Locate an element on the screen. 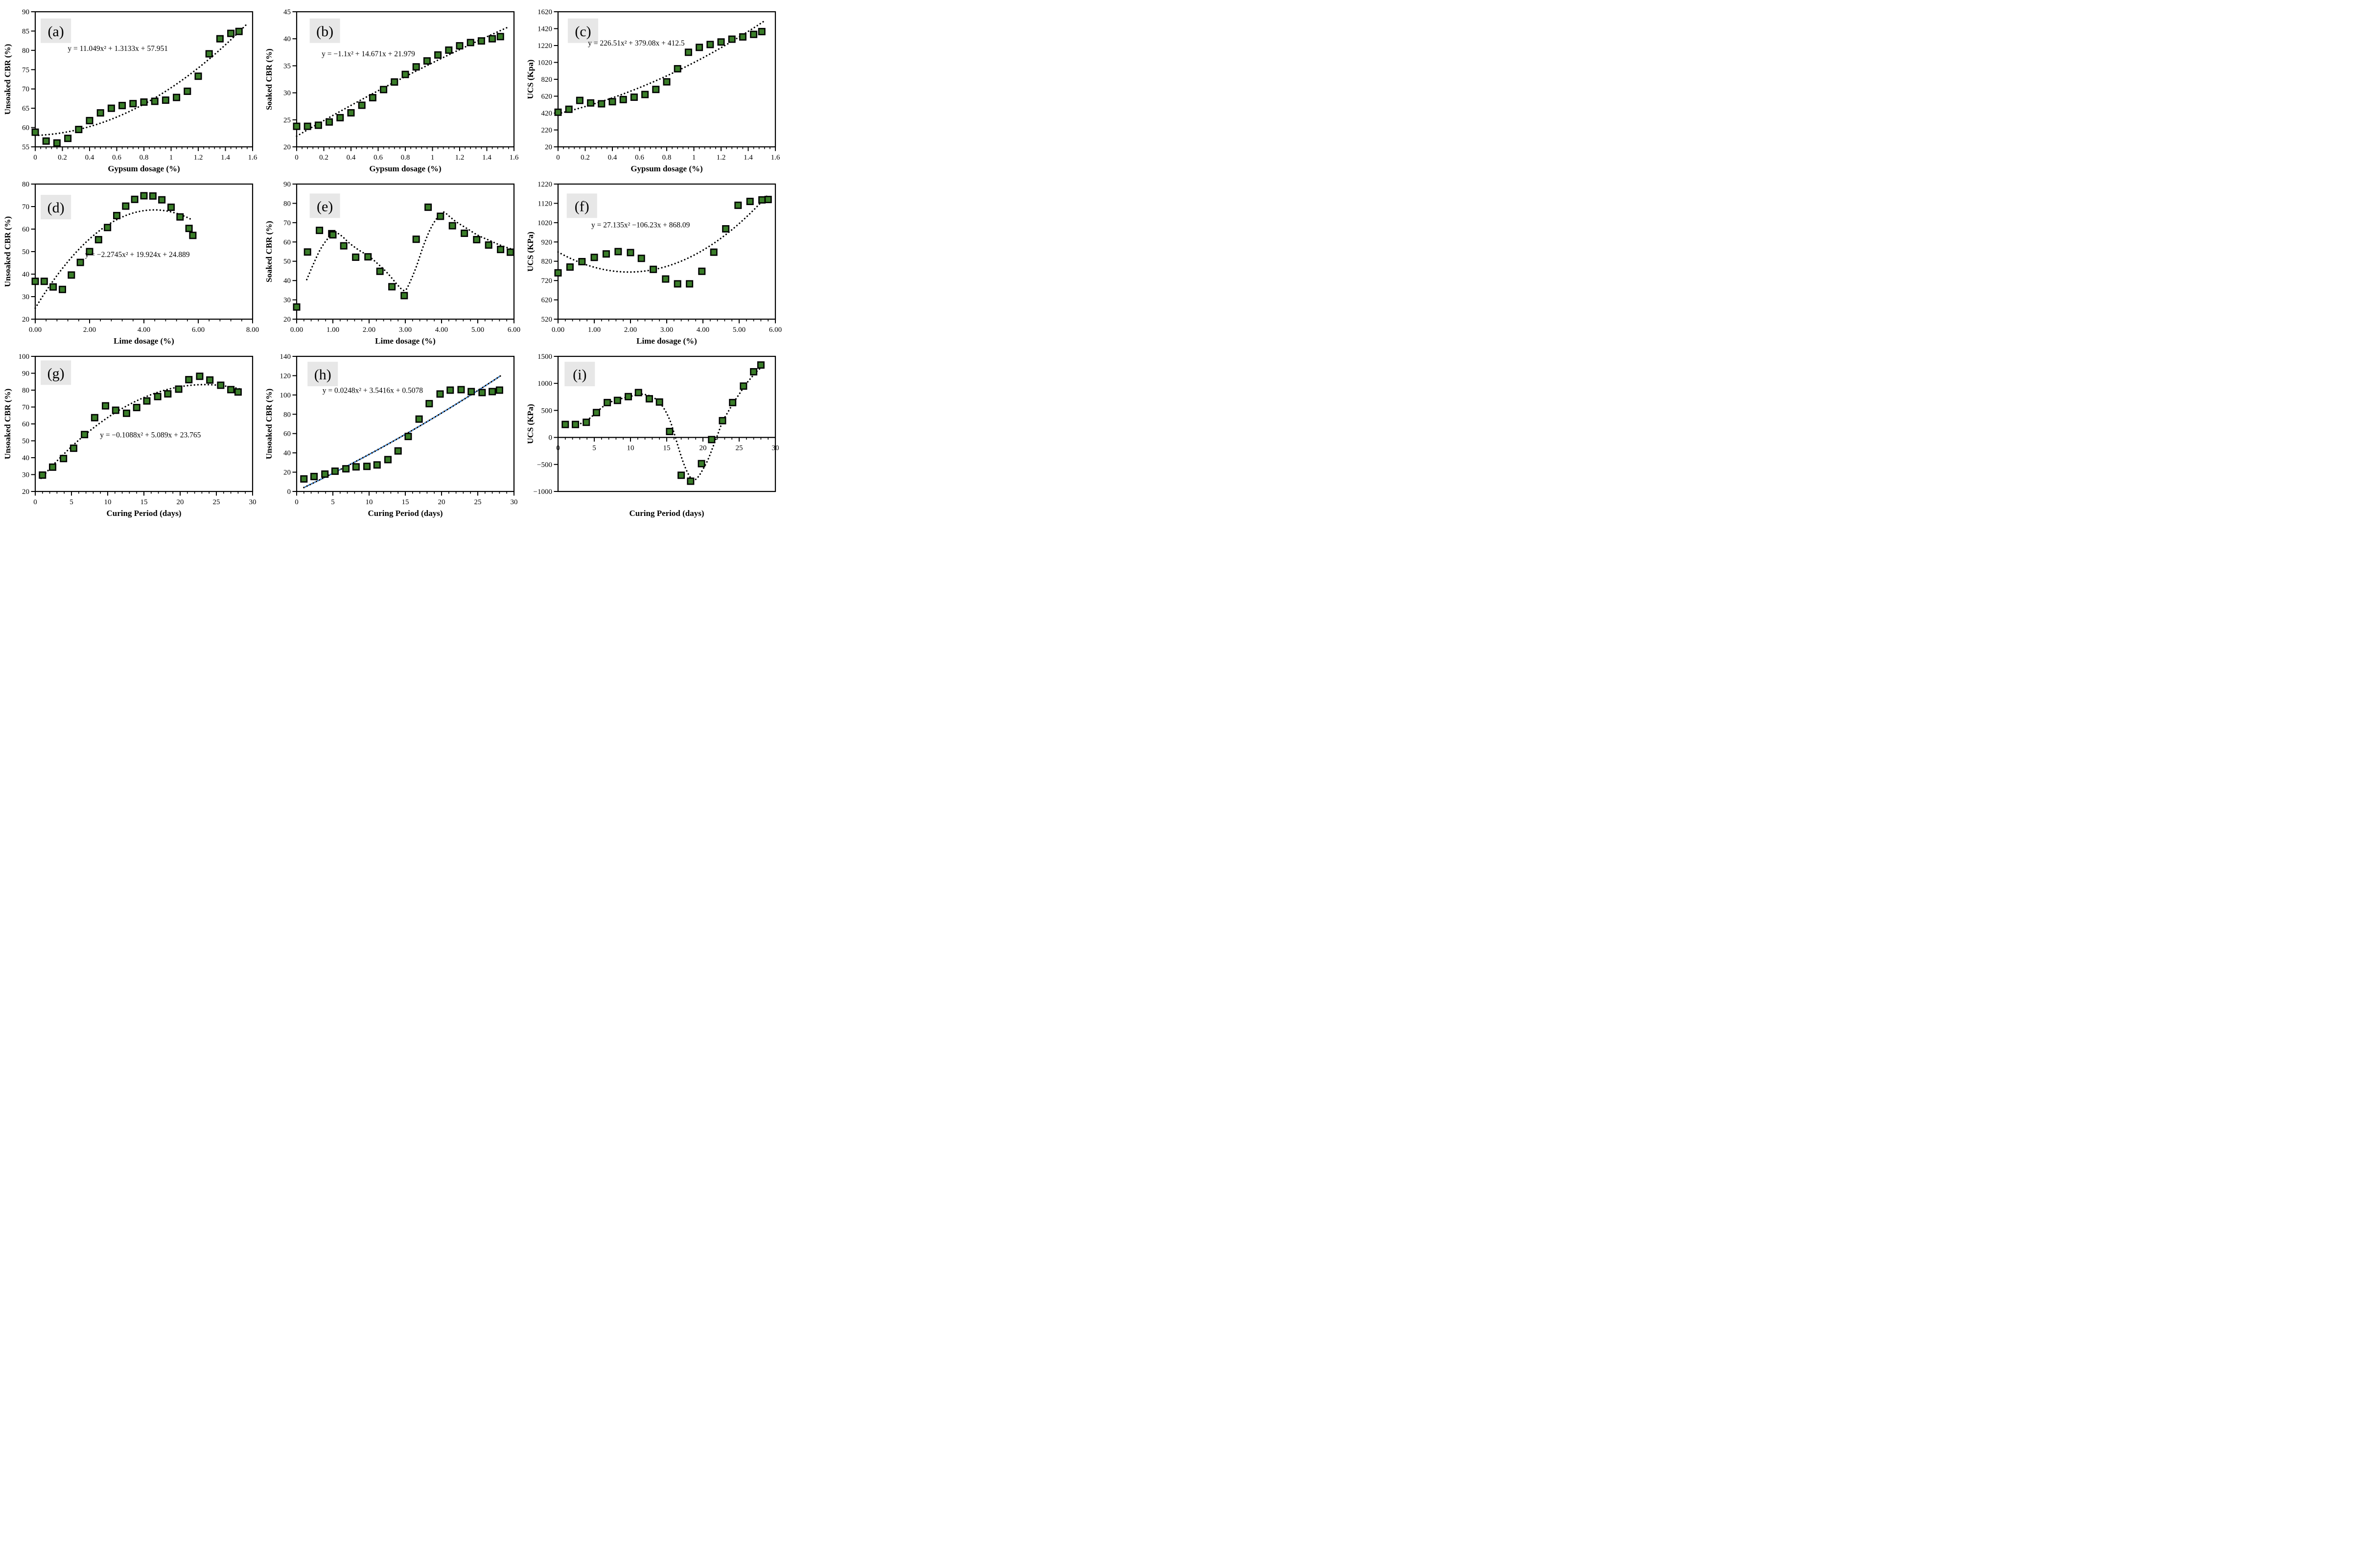 This screenshot has height=1563, width=2380. y-tick-label: 1220 is located at coordinates (544, 184).